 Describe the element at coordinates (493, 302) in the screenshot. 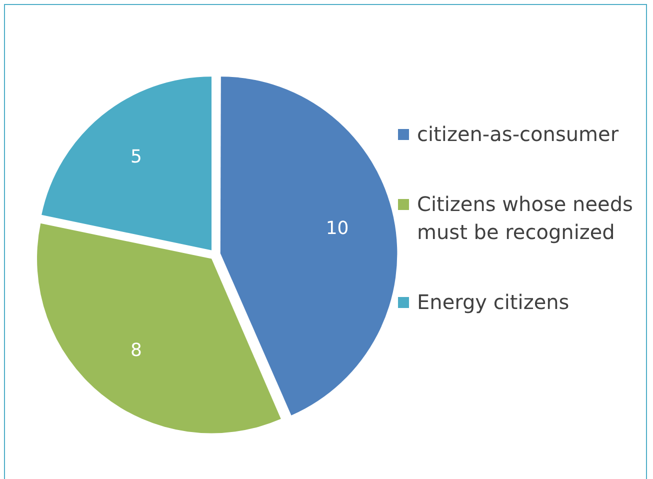

I see `legend-label: Energy citizens` at that location.